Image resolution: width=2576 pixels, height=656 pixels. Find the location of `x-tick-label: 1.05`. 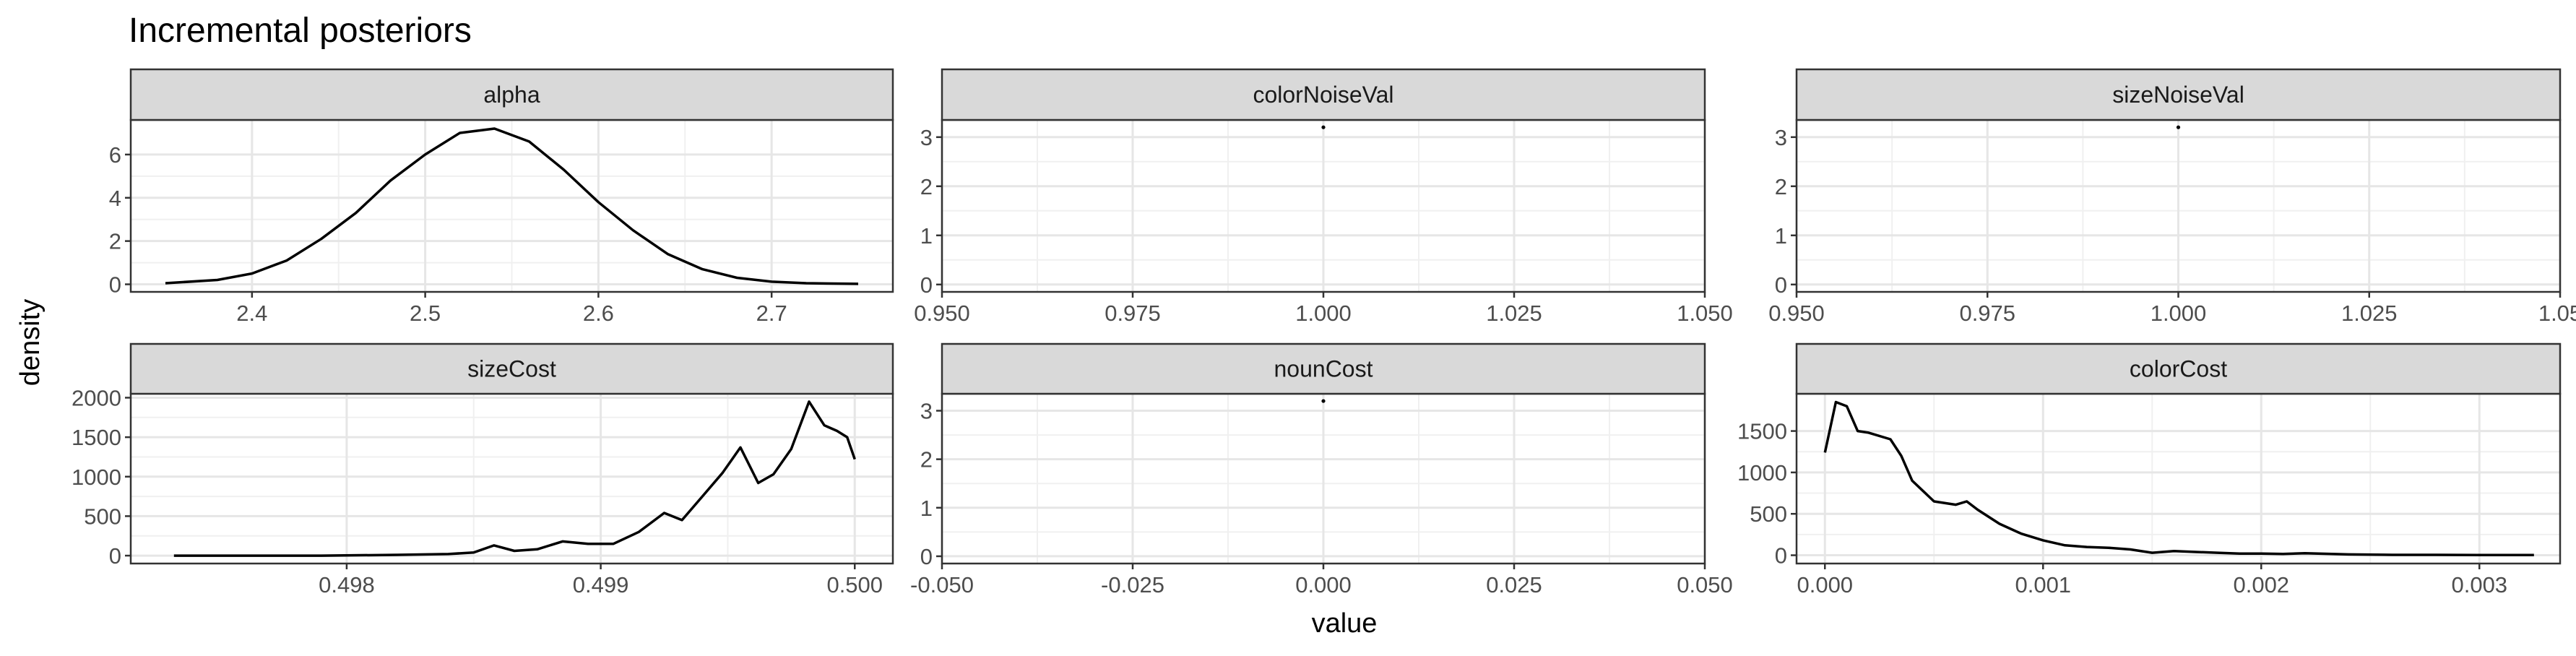

x-tick-label: 1.05 is located at coordinates (2557, 313).